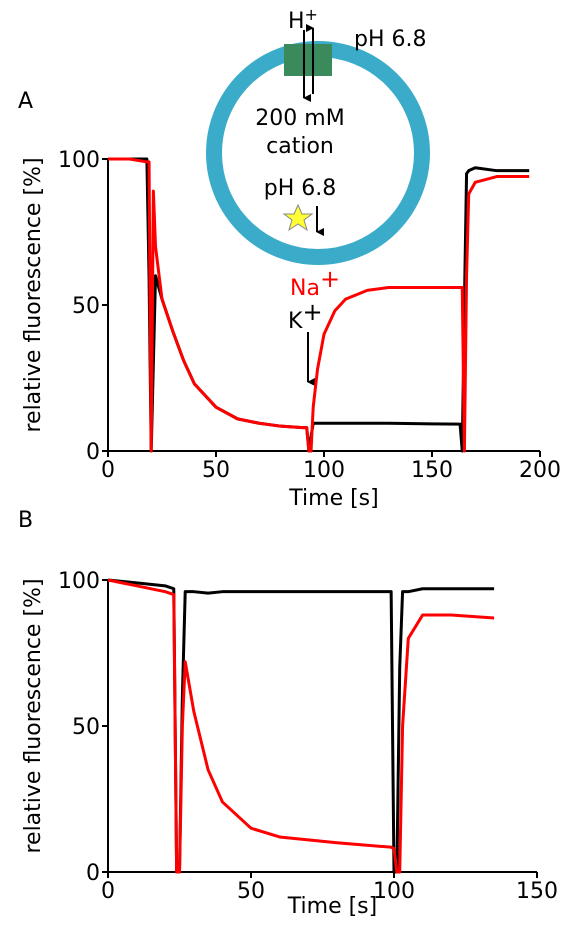 This screenshot has height=933, width=571. What do you see at coordinates (300, 188) in the screenshot?
I see `inside-ph: pH 6.8` at bounding box center [300, 188].